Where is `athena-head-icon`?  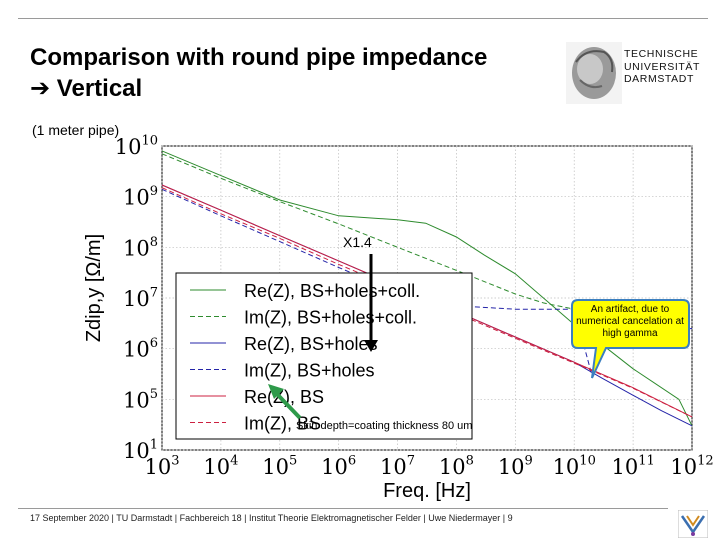
athena-head-icon is located at coordinates (594, 73).